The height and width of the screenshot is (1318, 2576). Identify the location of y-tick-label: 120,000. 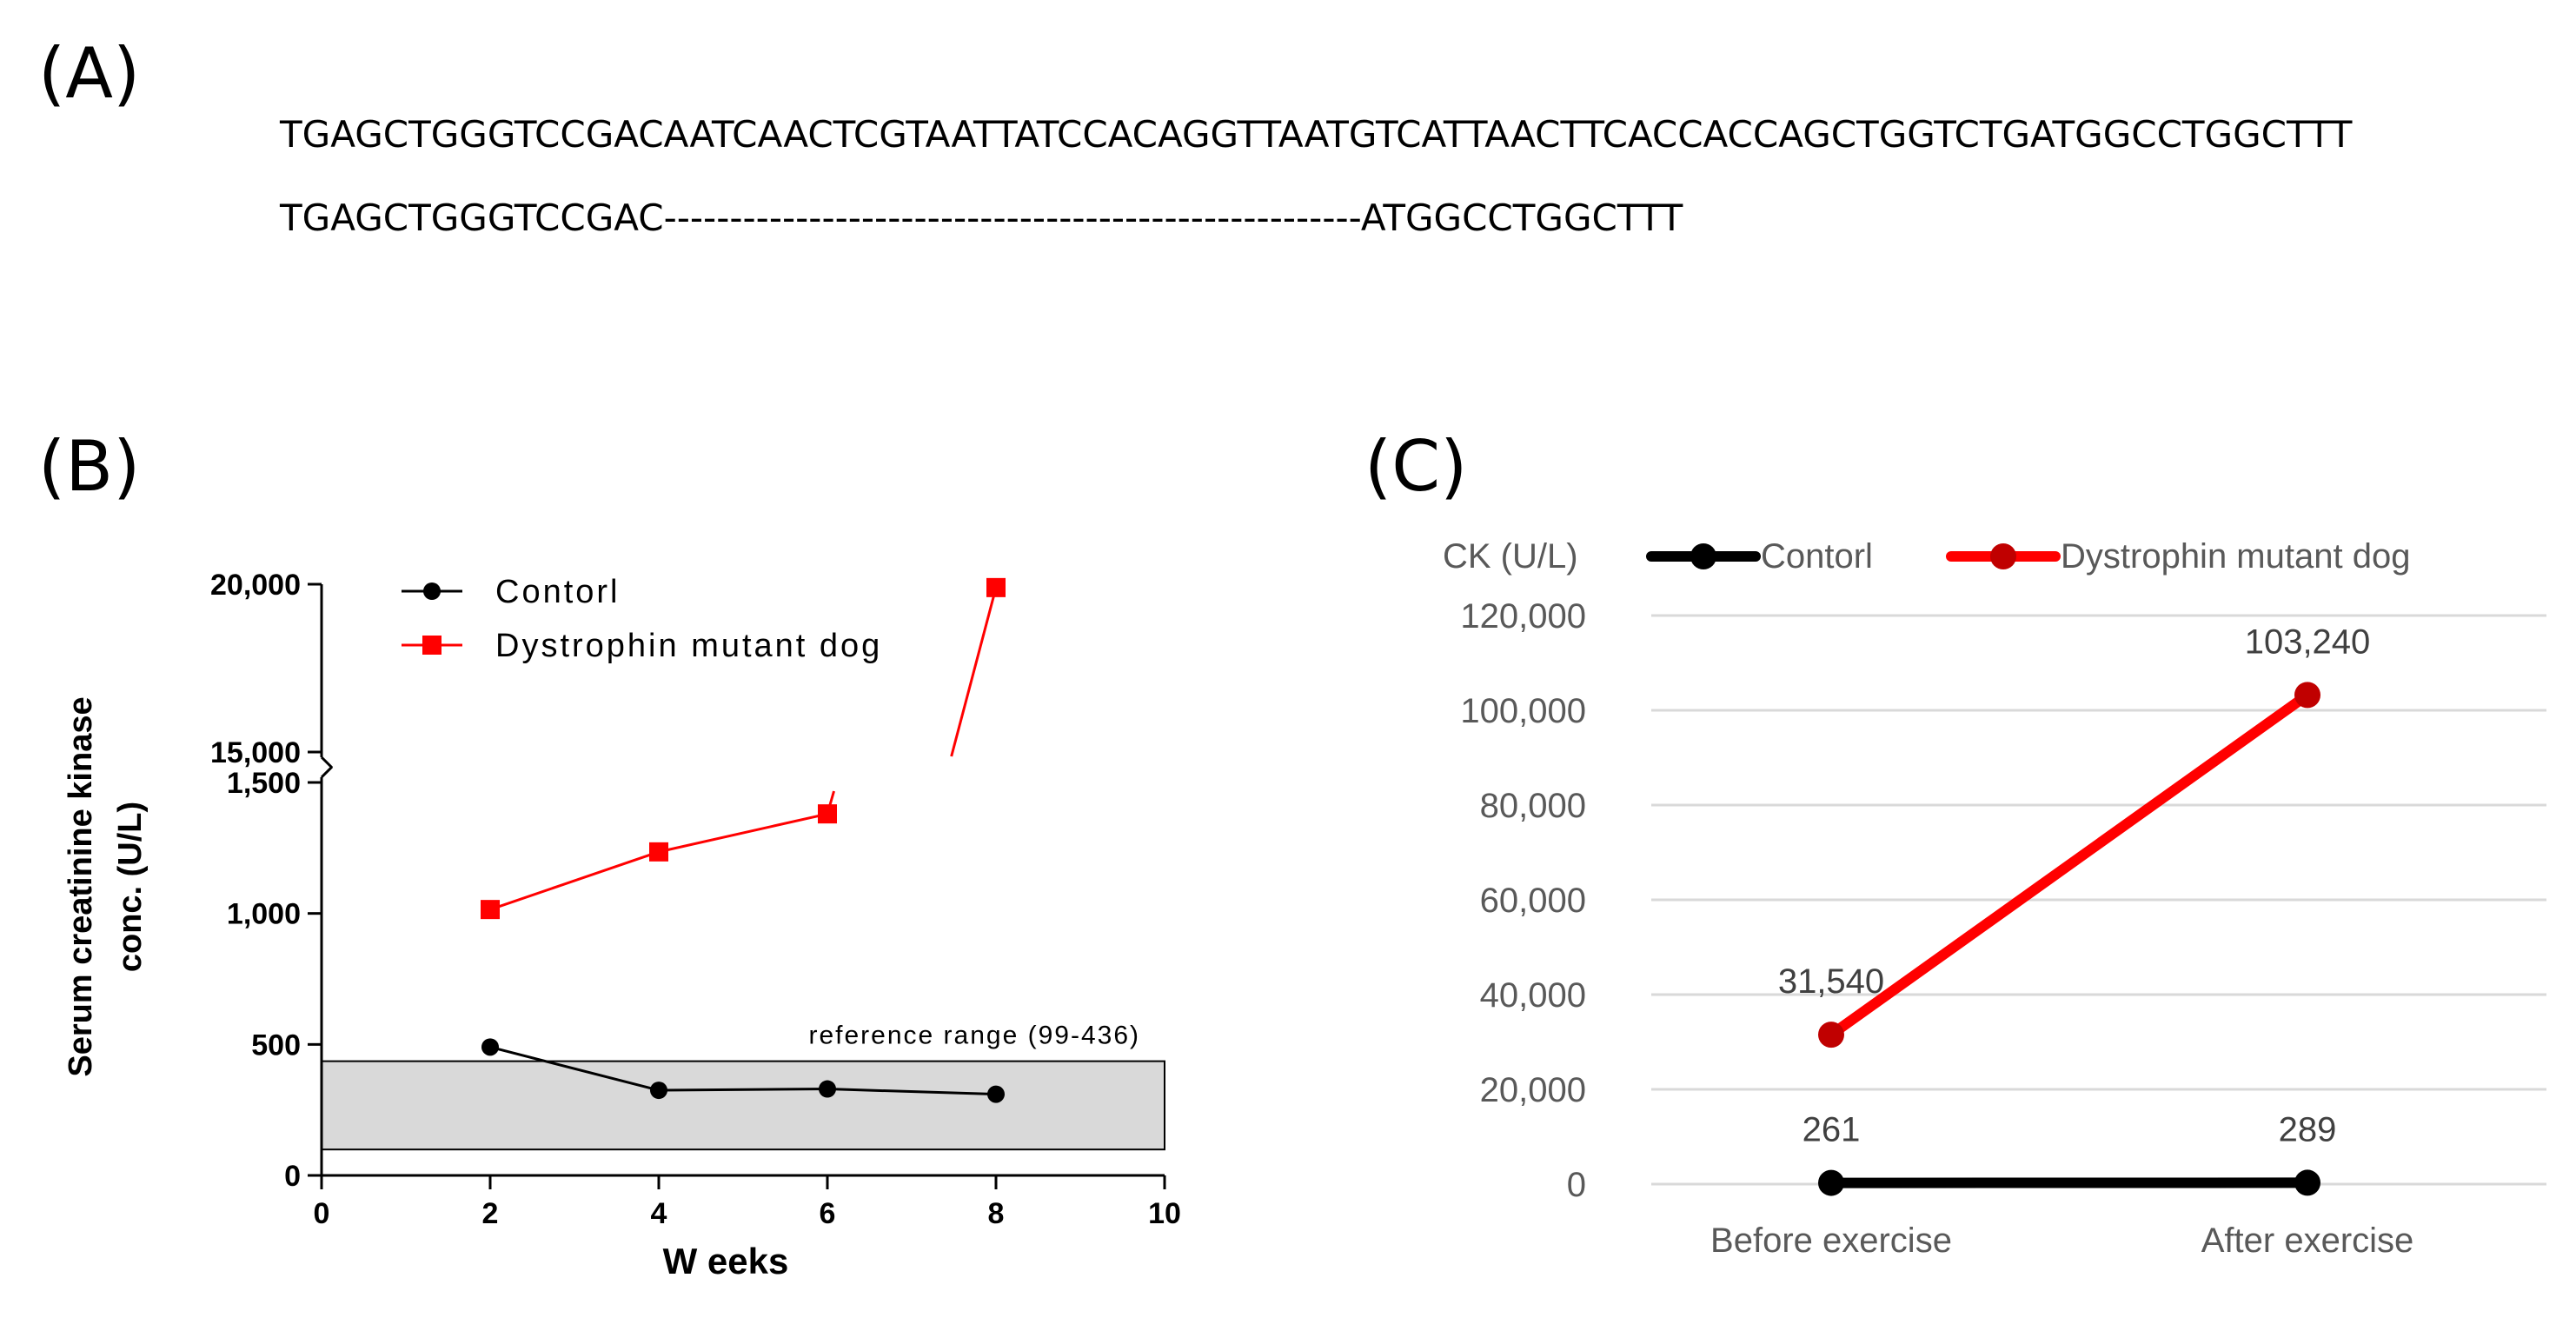
(1523, 616).